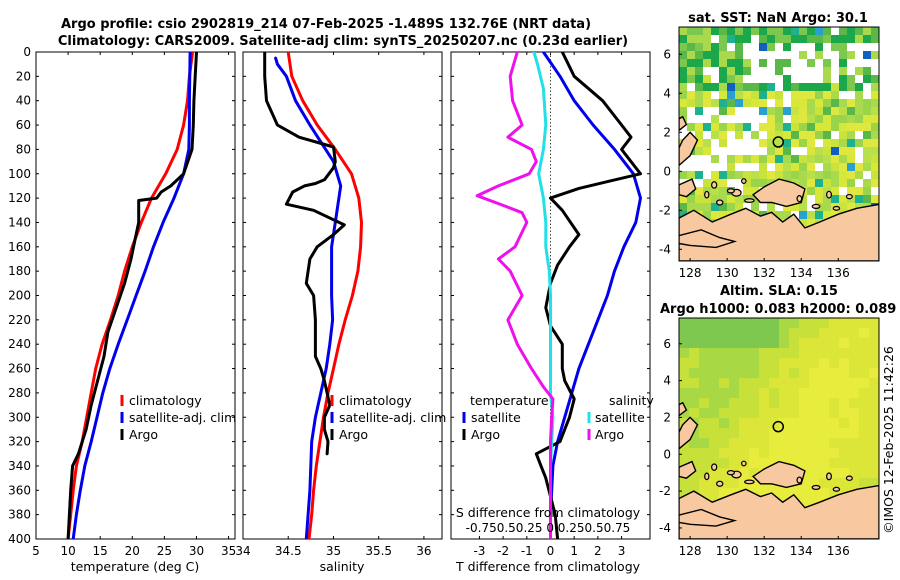 The image size is (900, 580). What do you see at coordinates (503, 551) in the screenshot?
I see `x-tick-label: -2` at bounding box center [503, 551].